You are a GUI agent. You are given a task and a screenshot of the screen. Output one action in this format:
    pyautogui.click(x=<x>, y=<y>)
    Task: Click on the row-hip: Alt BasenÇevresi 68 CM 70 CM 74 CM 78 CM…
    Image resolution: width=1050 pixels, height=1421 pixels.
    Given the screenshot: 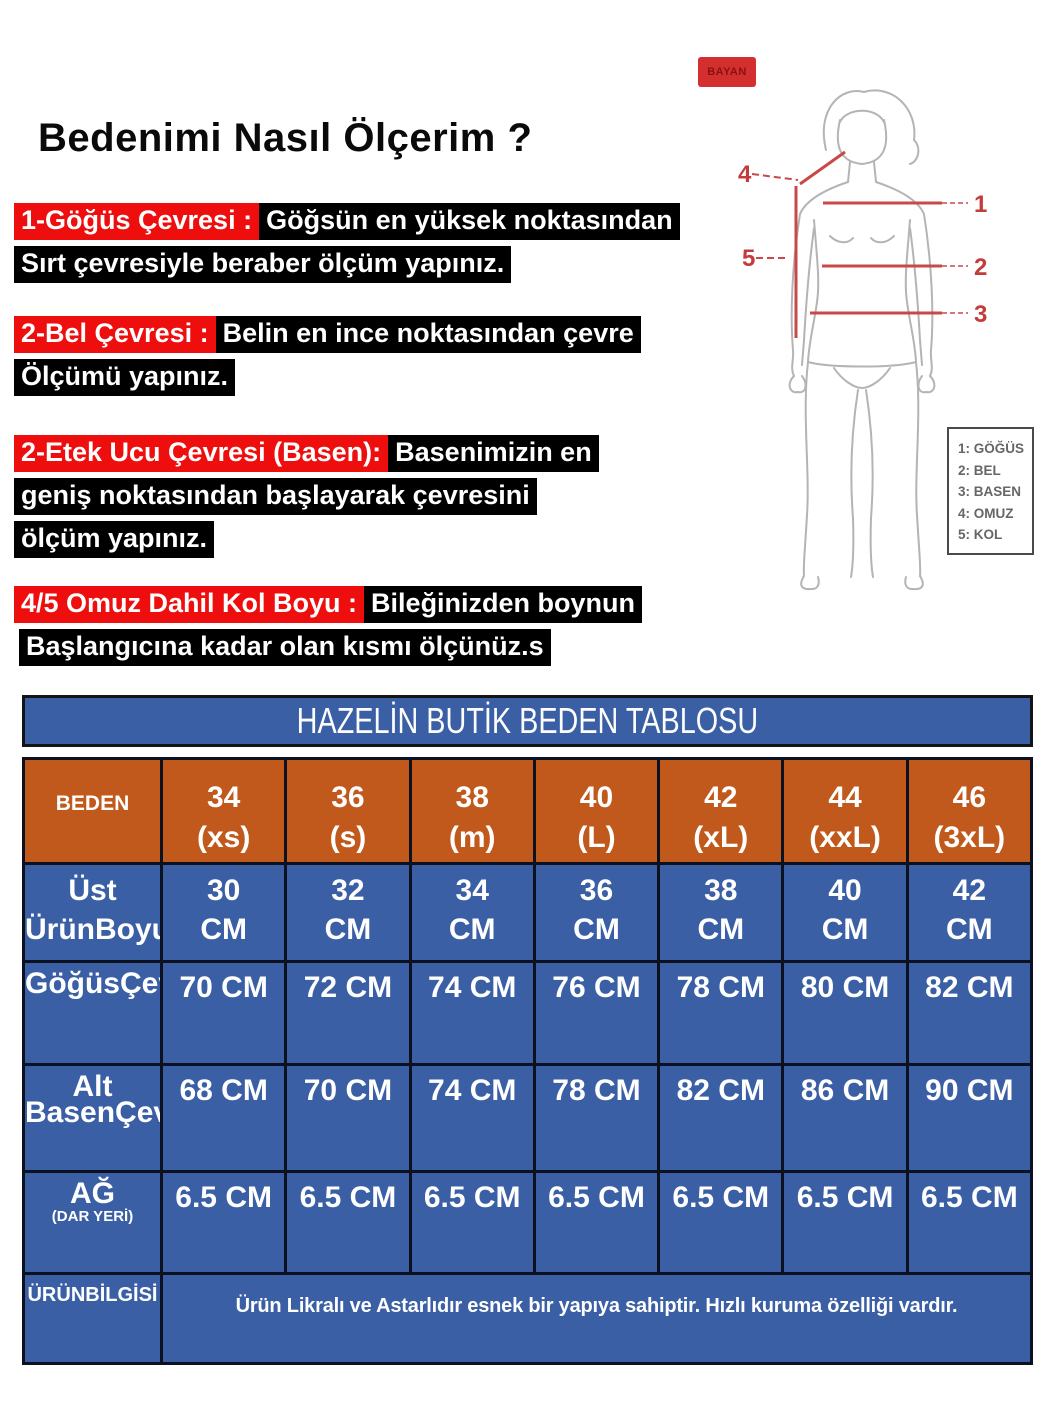 What is the action you would take?
    pyautogui.click(x=528, y=1118)
    